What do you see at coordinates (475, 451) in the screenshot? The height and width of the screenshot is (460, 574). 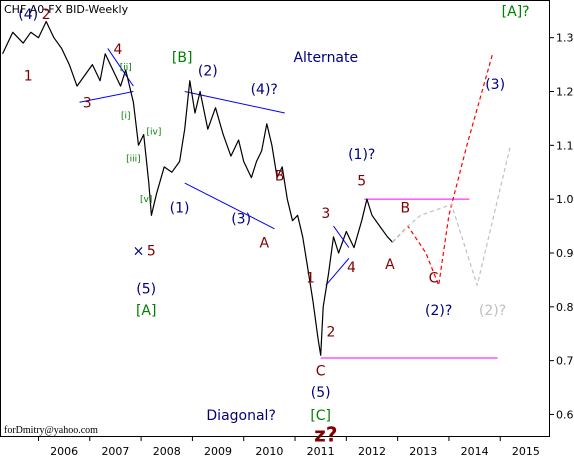 I see `x-tick-label-2014: 2014` at bounding box center [475, 451].